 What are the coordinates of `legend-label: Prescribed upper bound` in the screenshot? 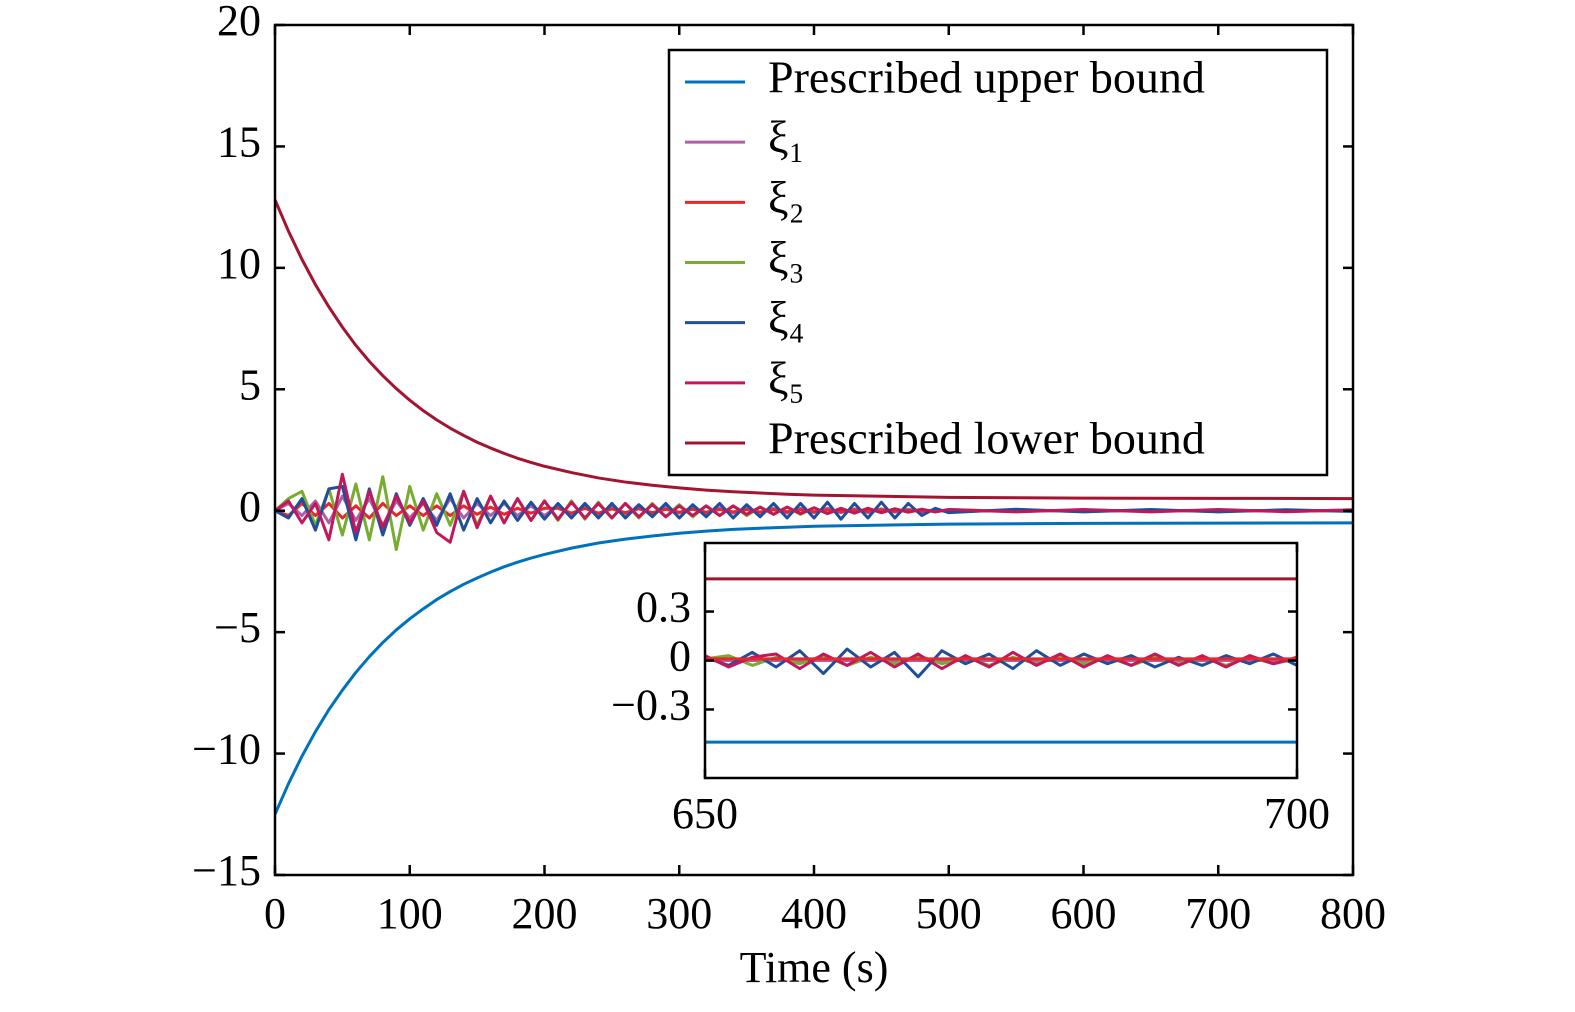 It's located at (986, 77).